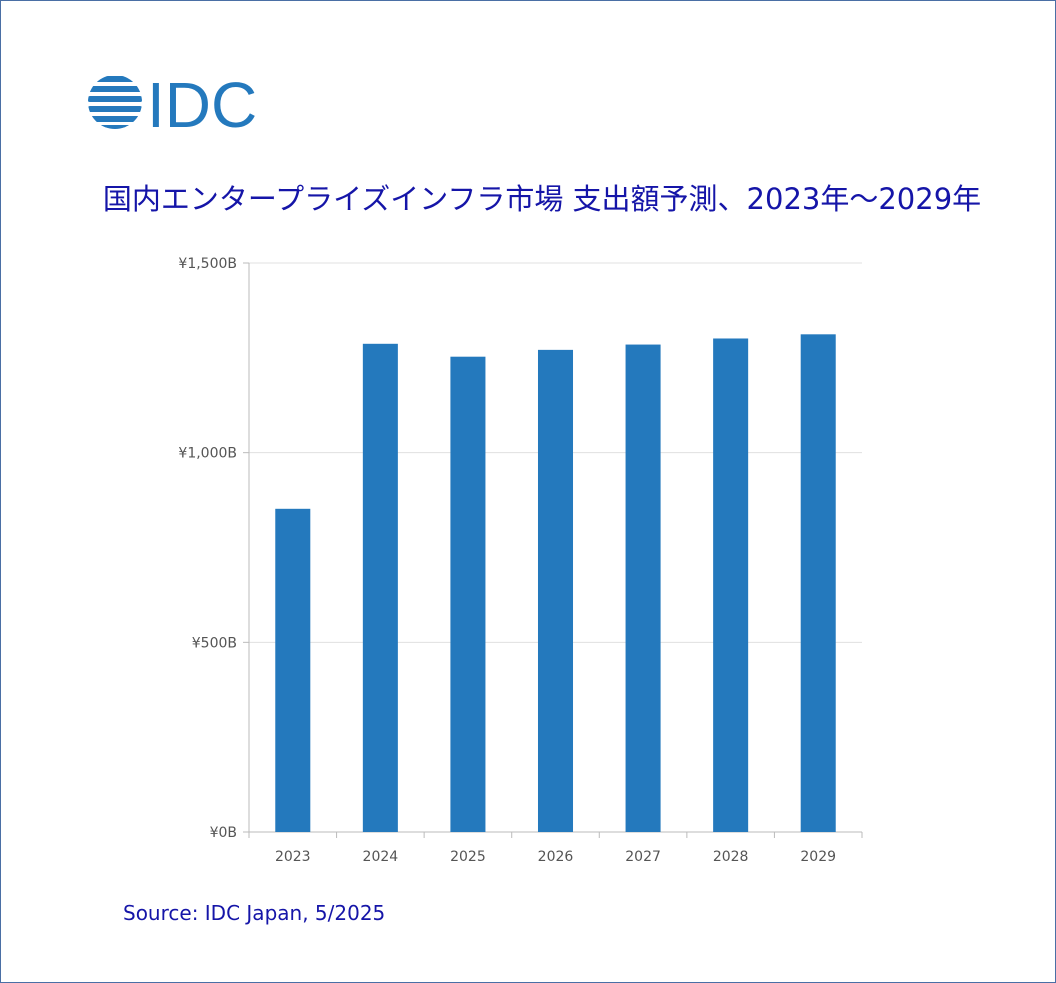 This screenshot has height=983, width=1056. What do you see at coordinates (643, 857) in the screenshot?
I see `x-tick-label: 2027` at bounding box center [643, 857].